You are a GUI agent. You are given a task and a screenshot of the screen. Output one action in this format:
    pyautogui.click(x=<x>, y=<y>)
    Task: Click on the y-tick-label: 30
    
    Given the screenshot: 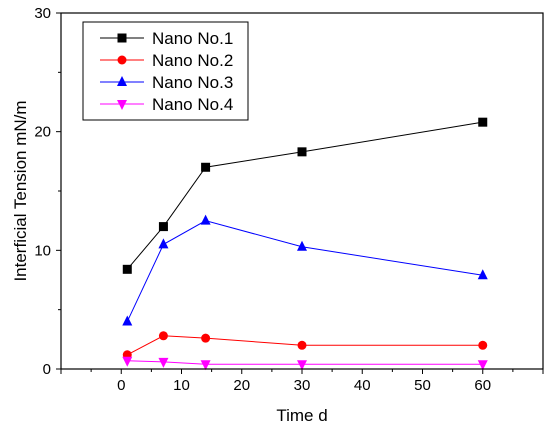 What is the action you would take?
    pyautogui.click(x=42, y=13)
    